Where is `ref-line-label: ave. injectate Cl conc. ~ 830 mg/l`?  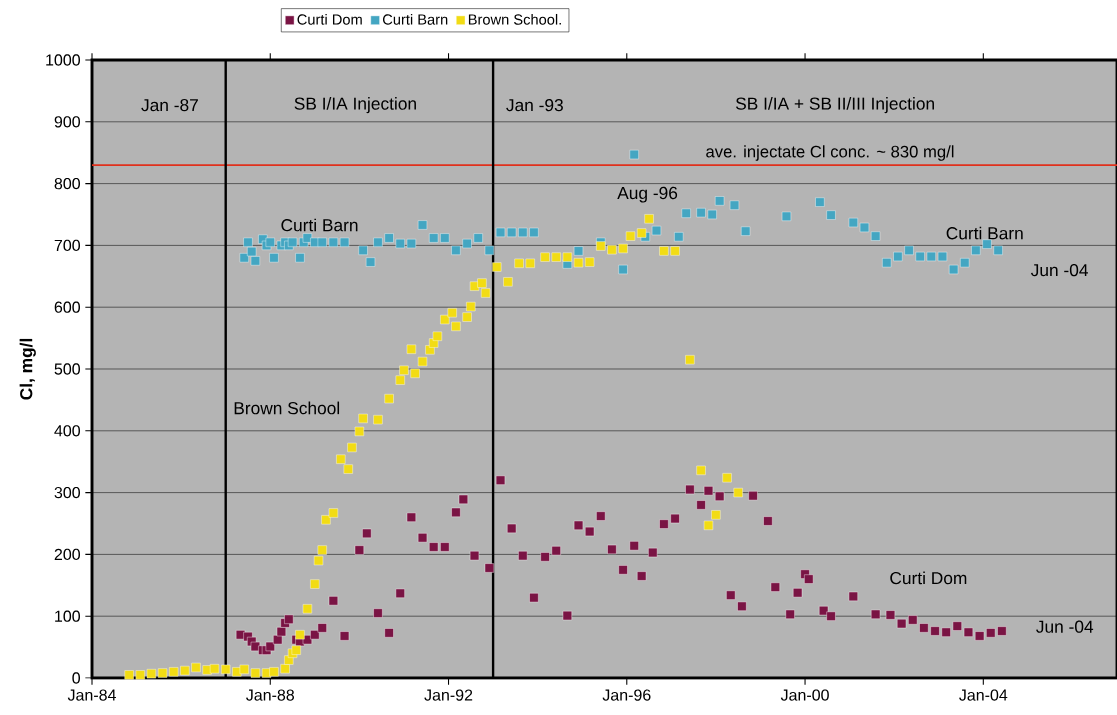 ref-line-label: ave. injectate Cl conc. ~ 830 mg/l is located at coordinates (830, 153).